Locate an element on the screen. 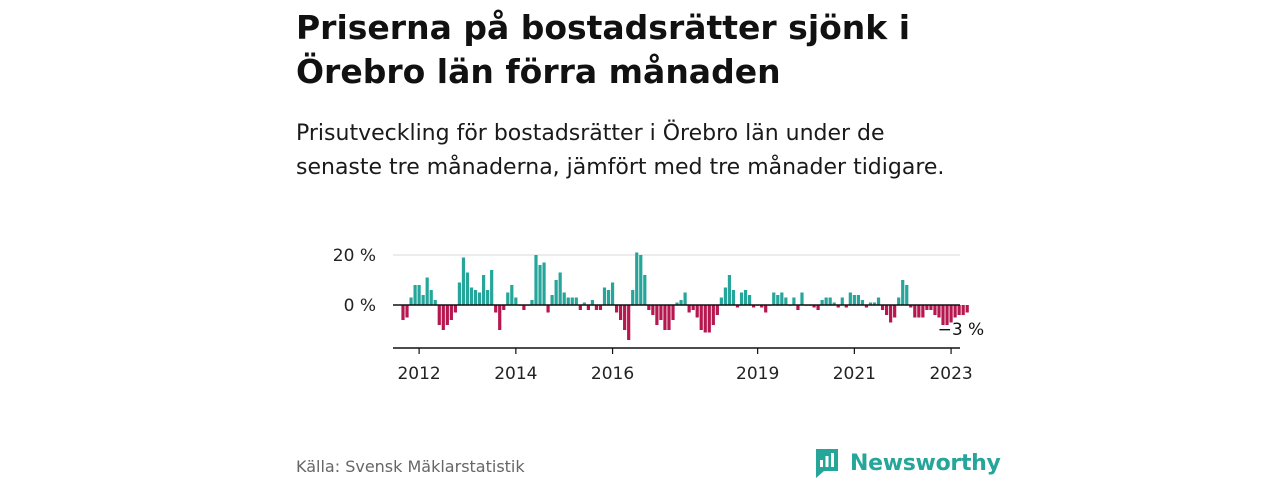 The height and width of the screenshot is (480, 1280). axes is located at coordinates (676, 329).